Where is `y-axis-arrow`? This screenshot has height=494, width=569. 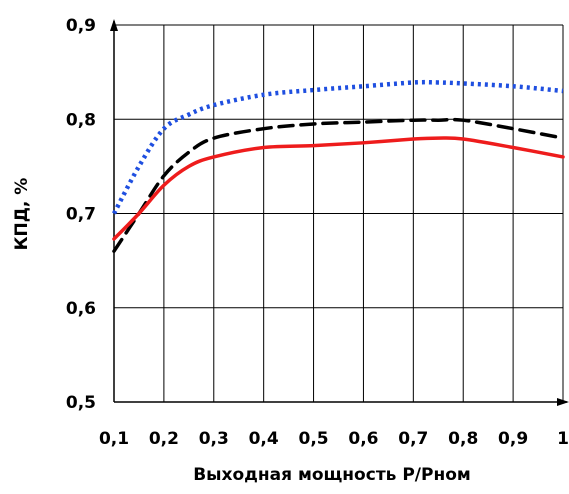 y-axis-arrow is located at coordinates (114, 25).